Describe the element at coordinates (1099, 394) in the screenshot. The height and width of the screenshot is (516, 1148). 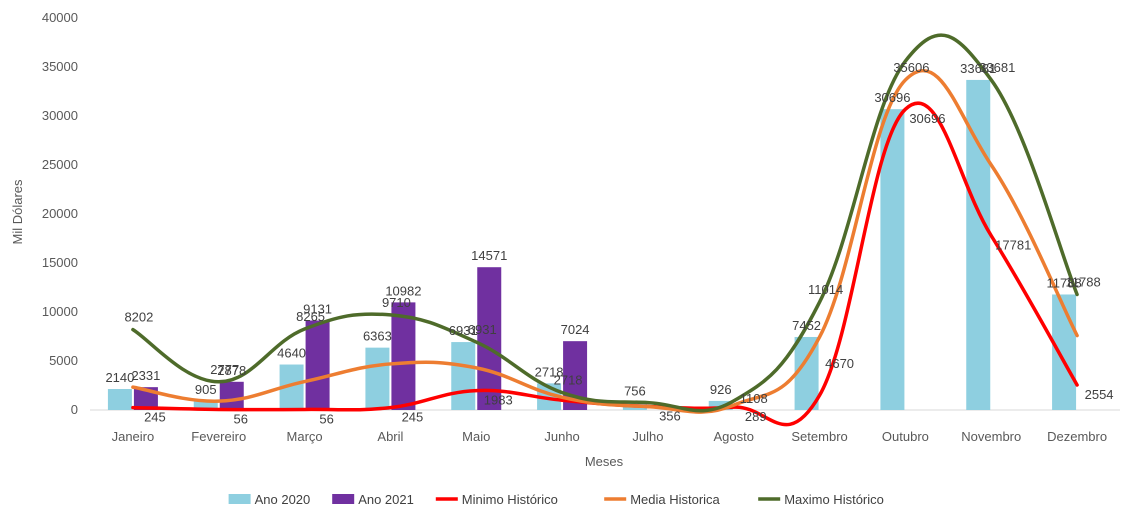
I see `data-label: 2554` at that location.